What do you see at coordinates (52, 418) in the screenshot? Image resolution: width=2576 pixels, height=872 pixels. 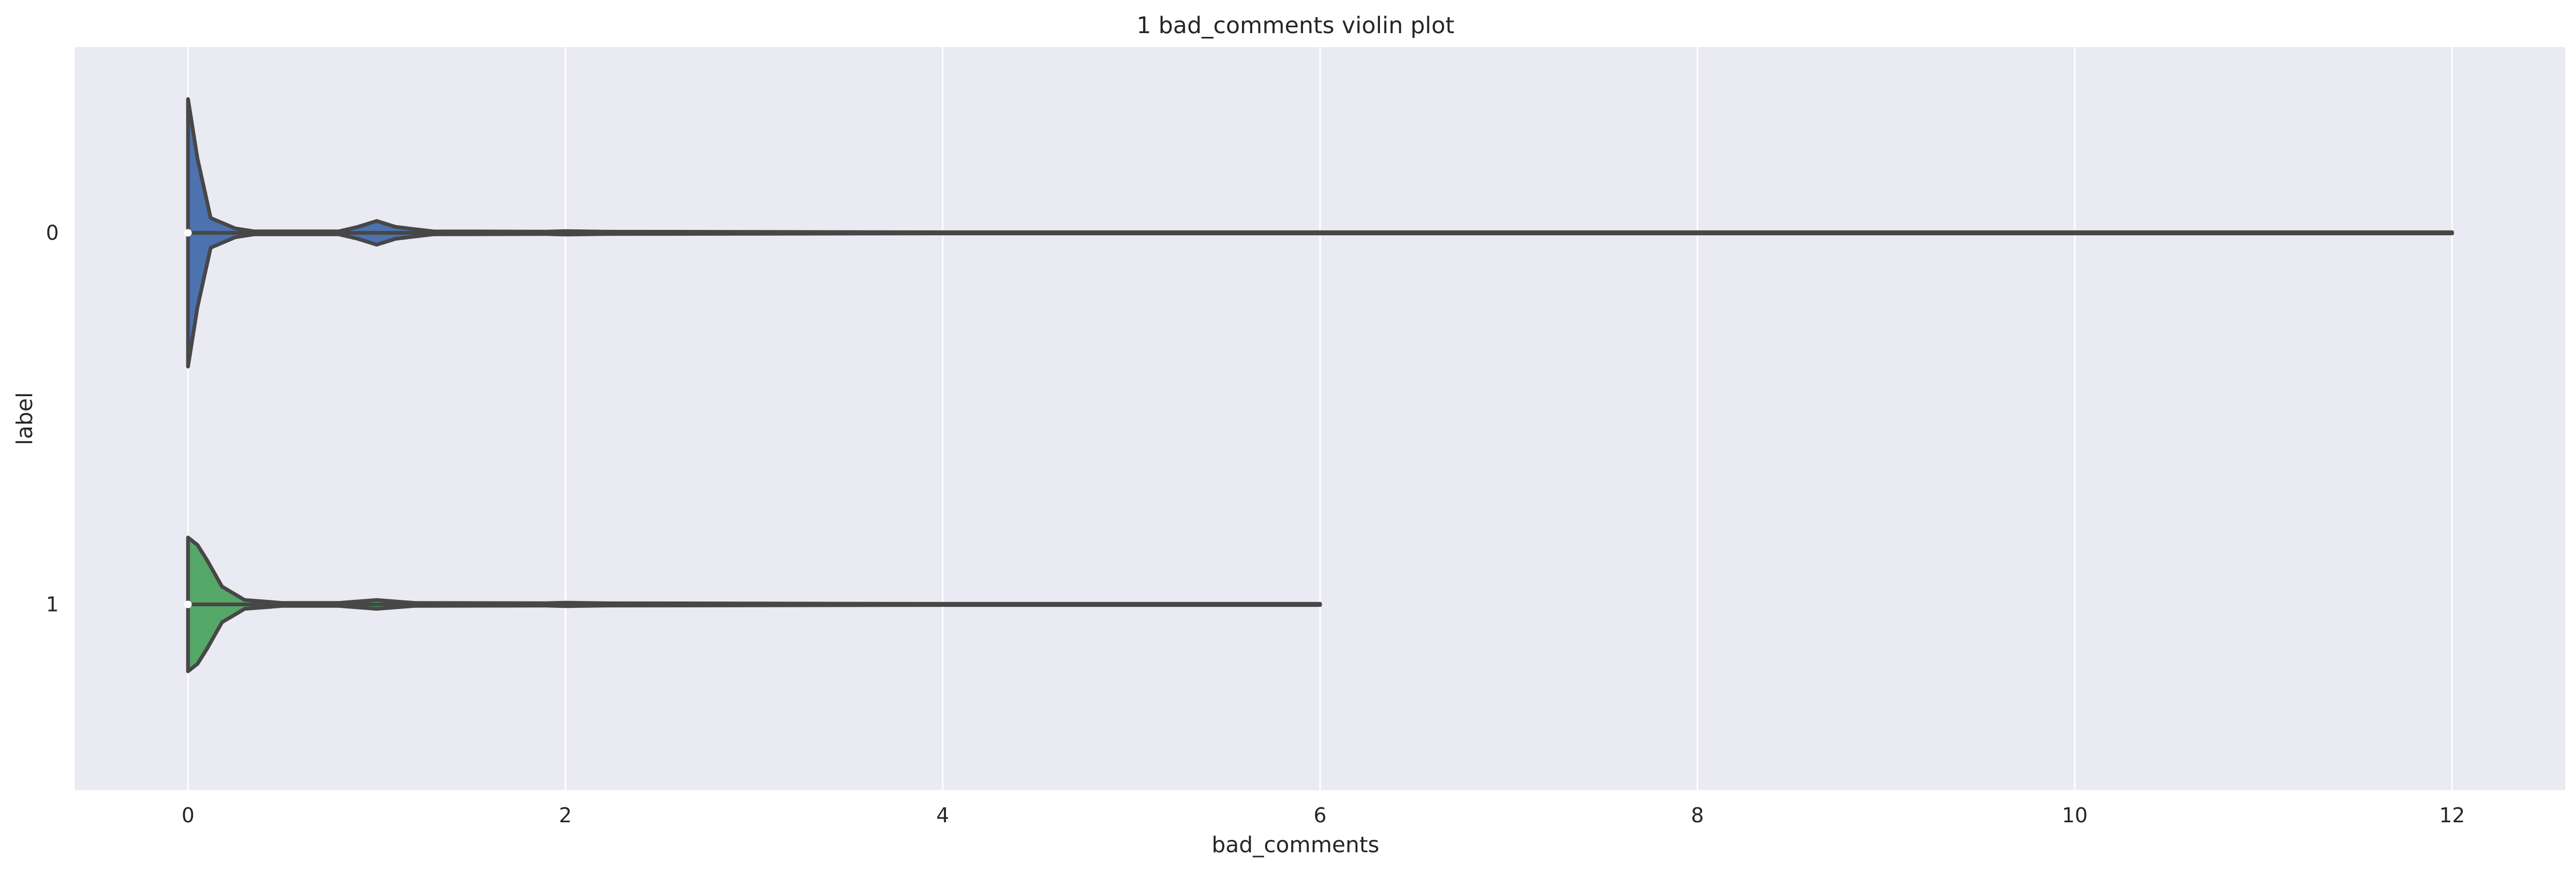 I see `y-tick-labels: 01` at bounding box center [52, 418].